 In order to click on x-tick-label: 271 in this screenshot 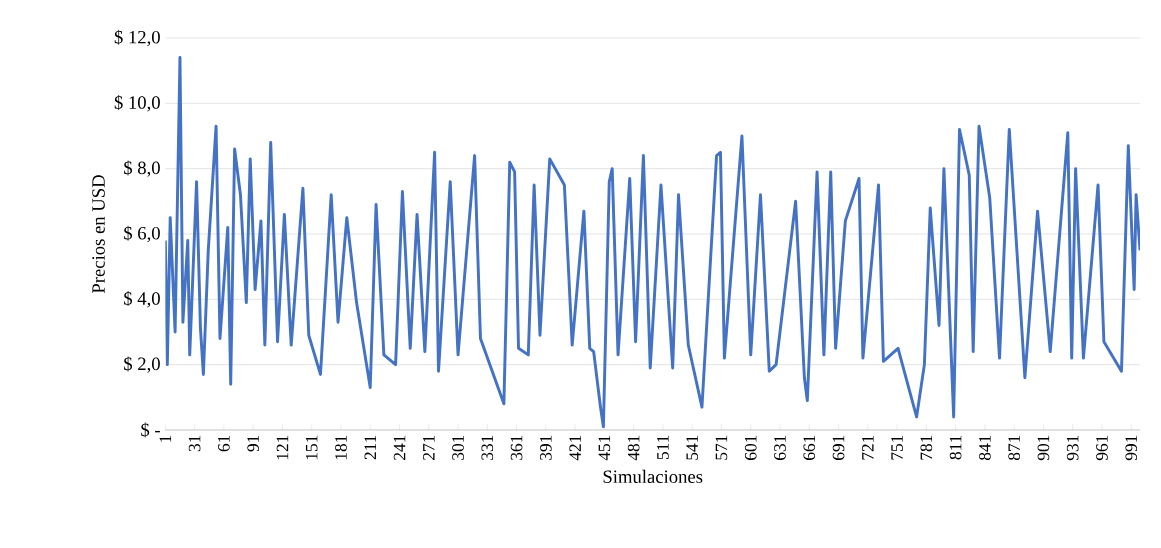, I will do `click(429, 447)`.